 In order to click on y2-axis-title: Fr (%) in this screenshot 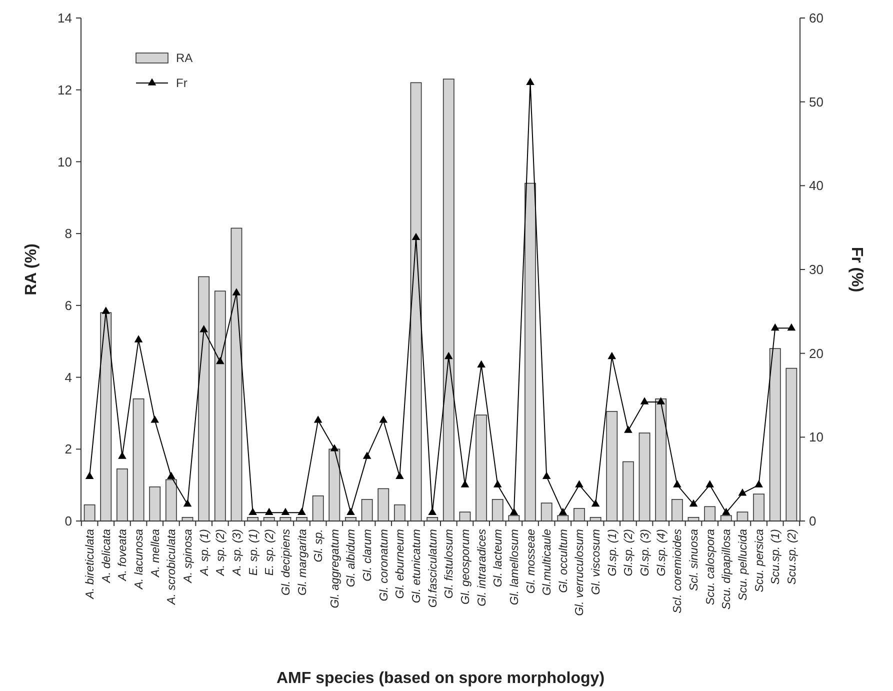, I will do `click(856, 269)`.